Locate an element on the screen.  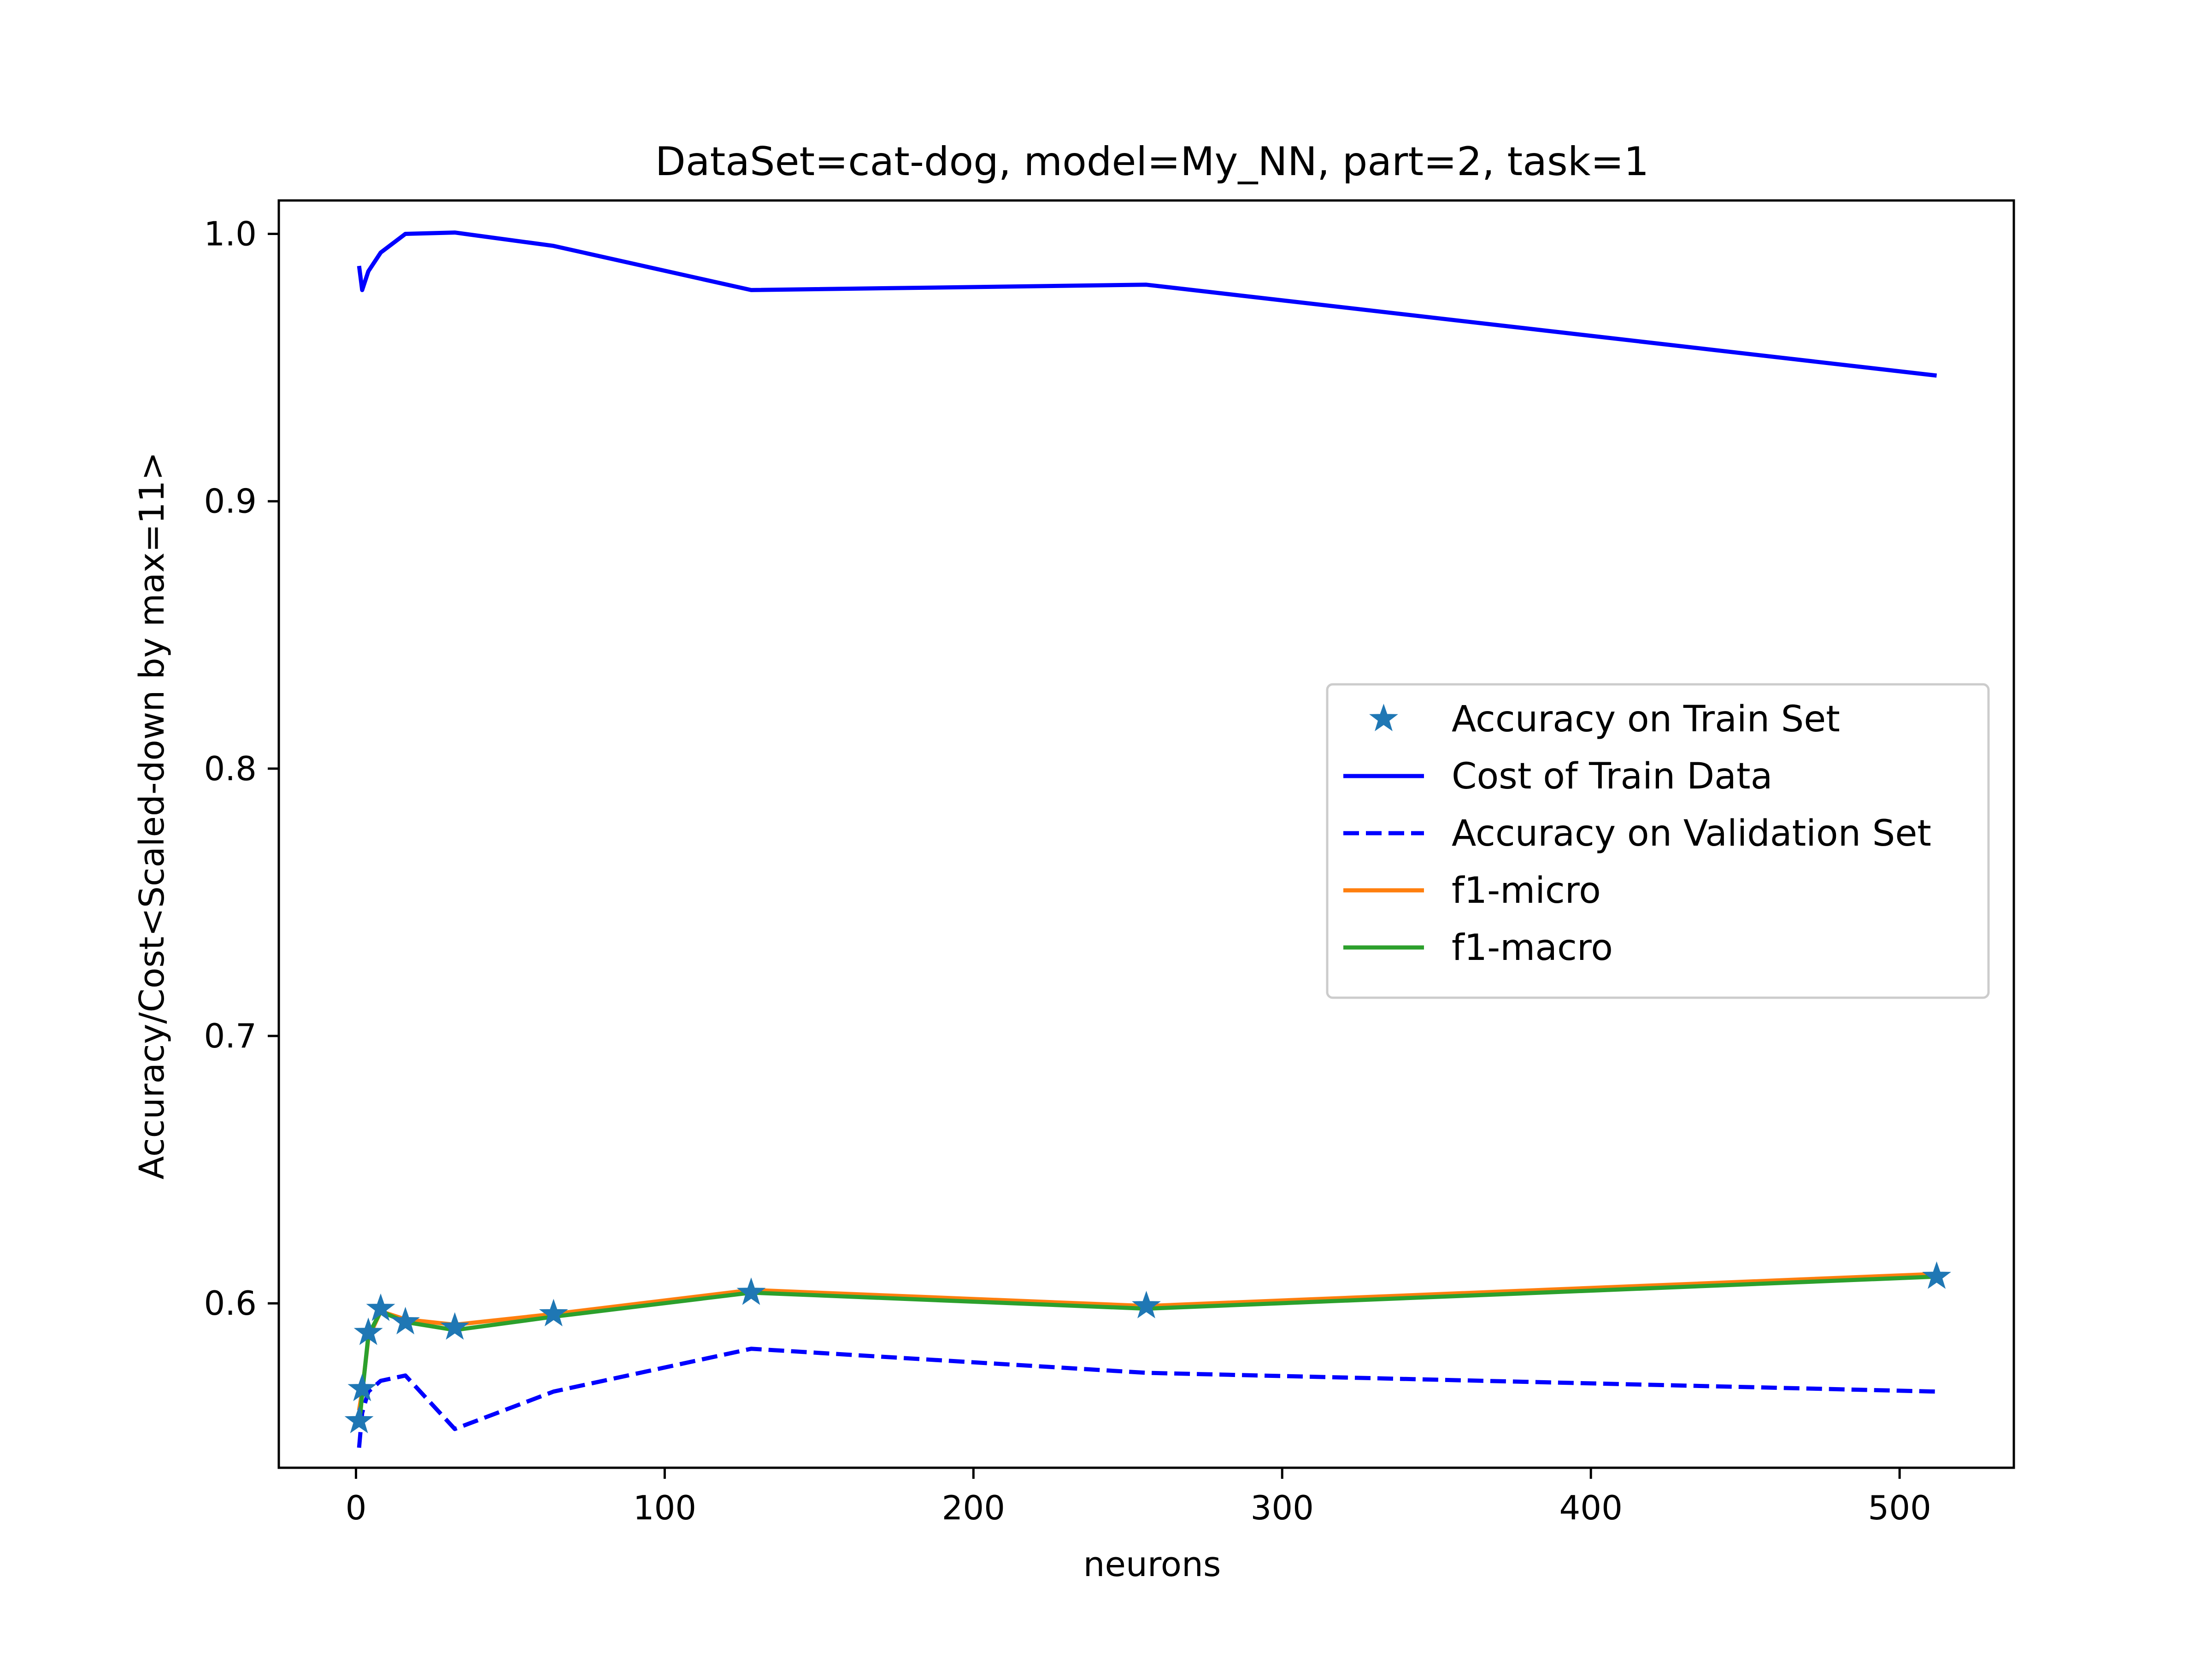
legend-label-accuracy-on-validation-set: Accuracy on Validation Set is located at coordinates (1691, 833).